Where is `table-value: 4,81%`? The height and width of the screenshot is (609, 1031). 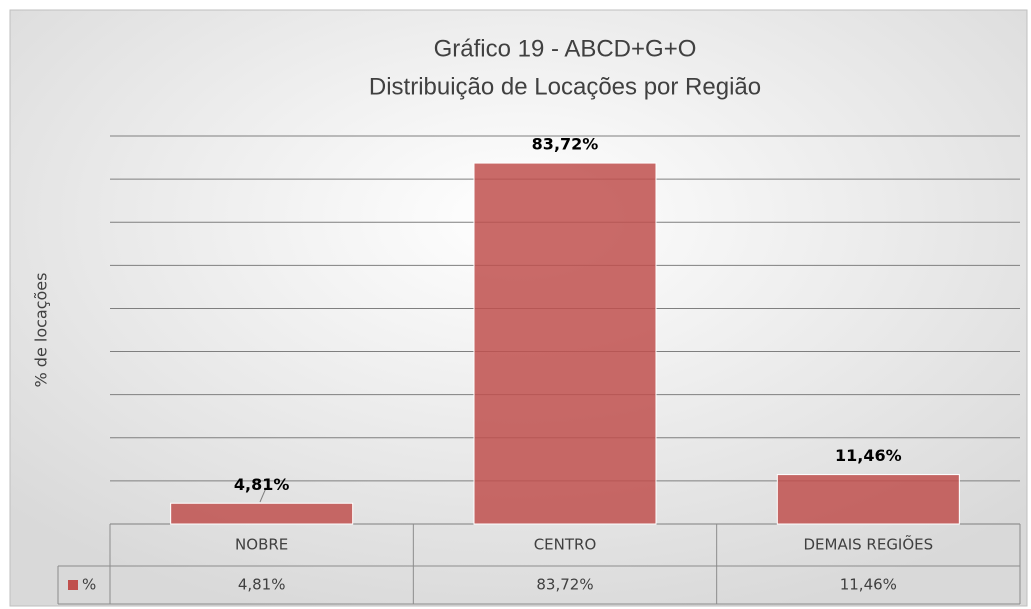 table-value: 4,81% is located at coordinates (262, 585).